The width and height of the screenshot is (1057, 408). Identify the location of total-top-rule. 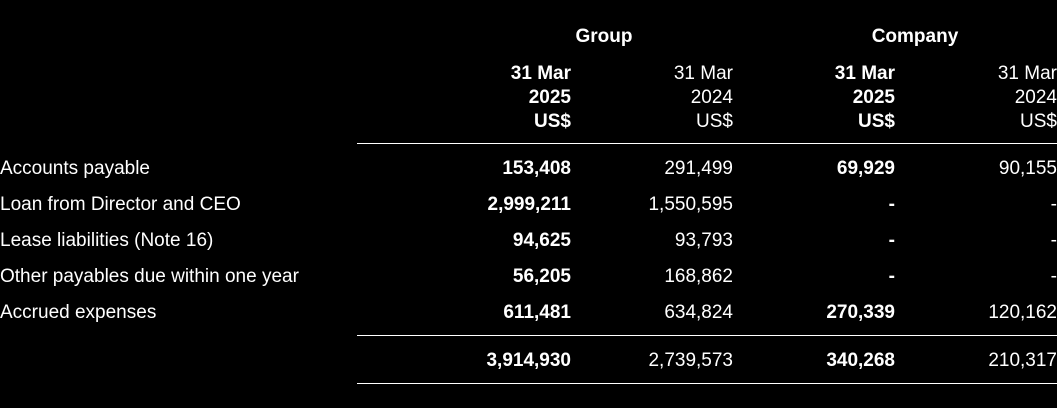
(707, 335).